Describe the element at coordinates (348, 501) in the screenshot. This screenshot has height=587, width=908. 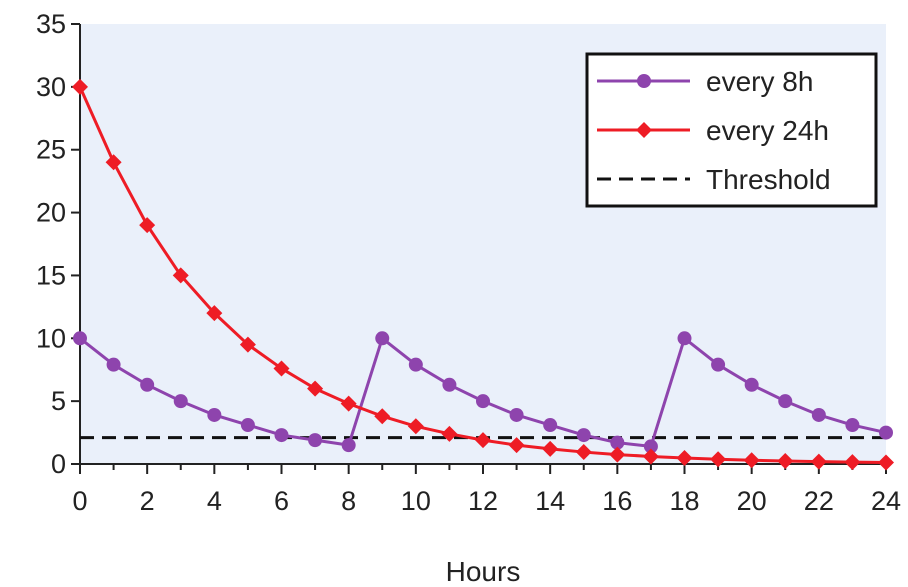
I see `x-tick-label: 8` at that location.